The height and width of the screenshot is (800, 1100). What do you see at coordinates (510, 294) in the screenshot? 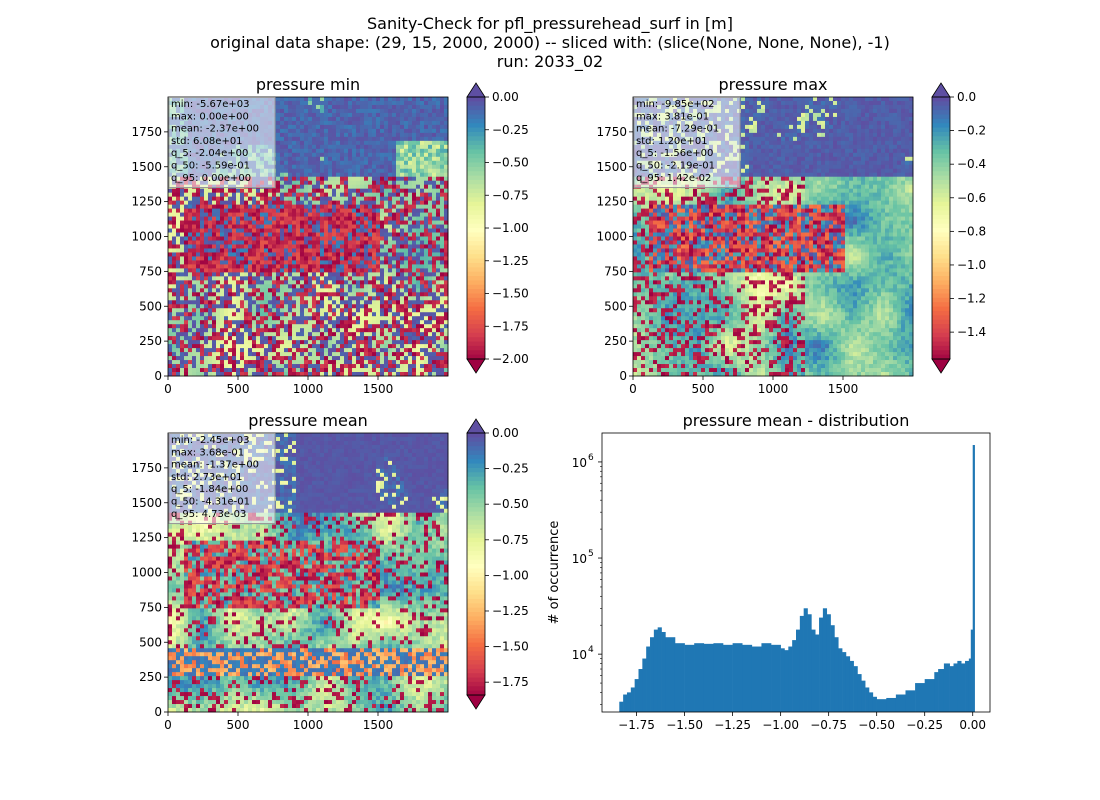
I see `colorbar-tick-label: −1.50` at bounding box center [510, 294].